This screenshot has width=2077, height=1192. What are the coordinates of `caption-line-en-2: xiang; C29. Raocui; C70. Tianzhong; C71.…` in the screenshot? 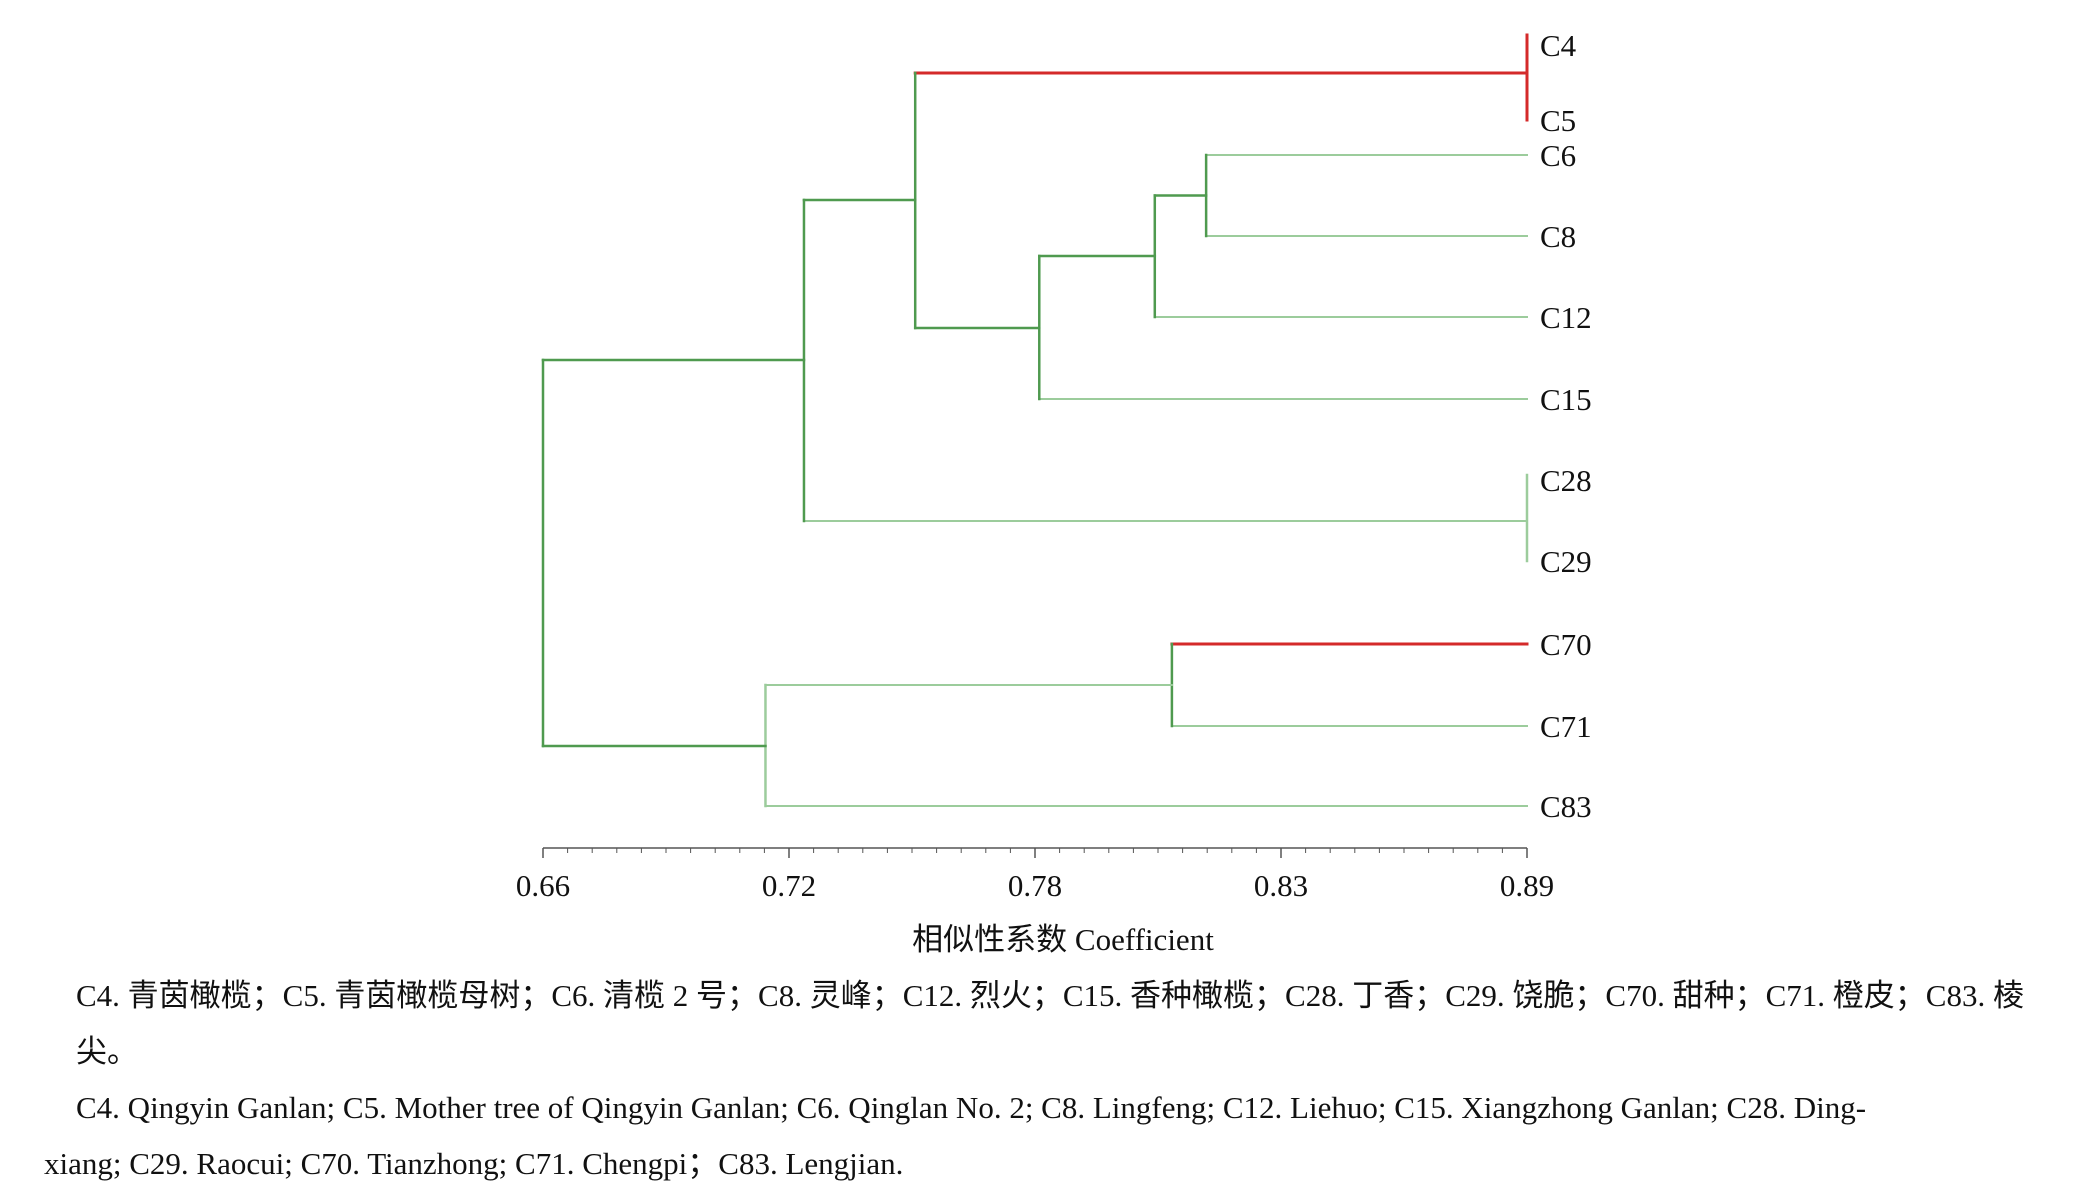 It's located at (474, 1163).